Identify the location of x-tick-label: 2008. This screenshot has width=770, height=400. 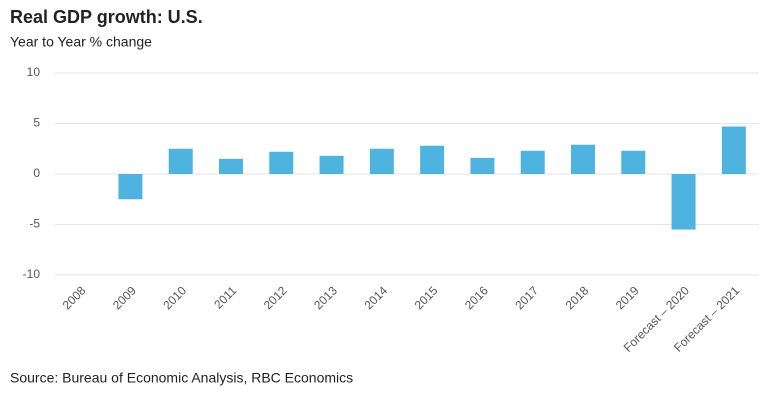
(74, 297).